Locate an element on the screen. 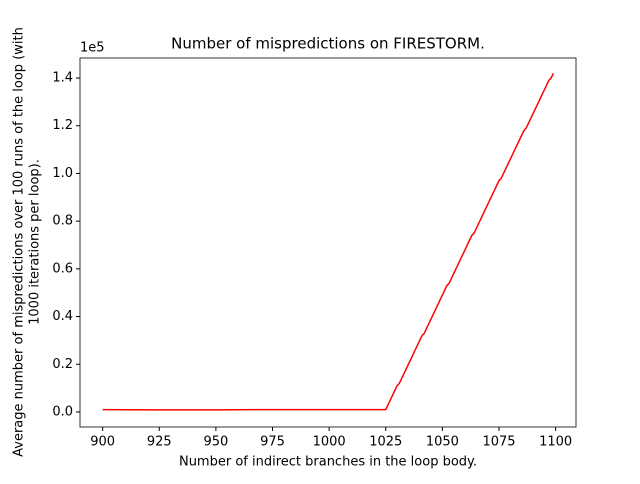 Image resolution: width=640 pixels, height=484 pixels. y-tick-label: 0.2 is located at coordinates (62, 364).